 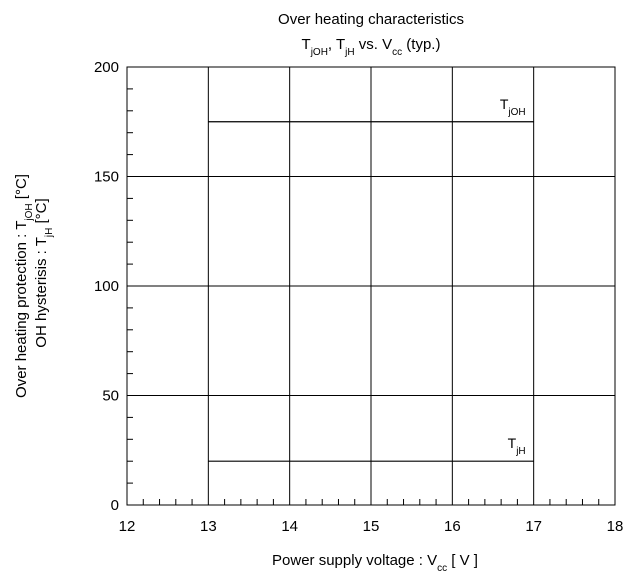 What do you see at coordinates (319, 52) in the screenshot?
I see `chart-subtitle-subscript: jOH` at bounding box center [319, 52].